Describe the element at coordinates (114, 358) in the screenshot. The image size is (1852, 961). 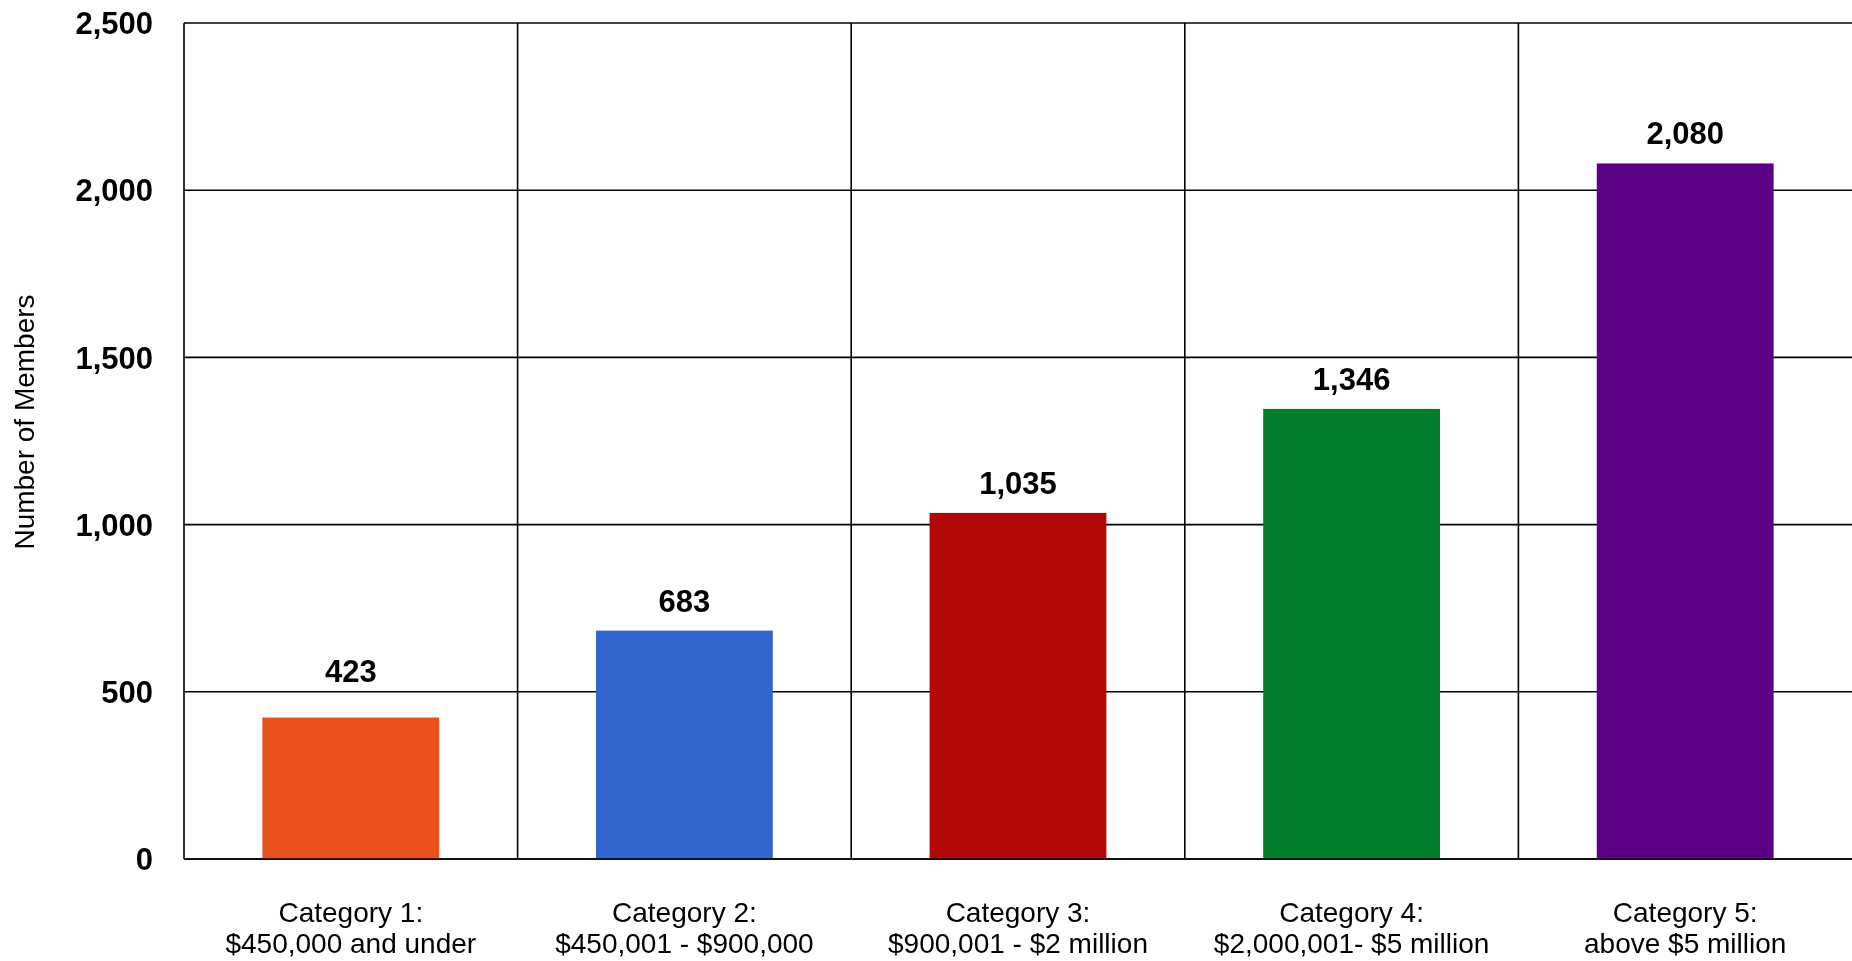
I see `y-tick-label: 1,500` at that location.